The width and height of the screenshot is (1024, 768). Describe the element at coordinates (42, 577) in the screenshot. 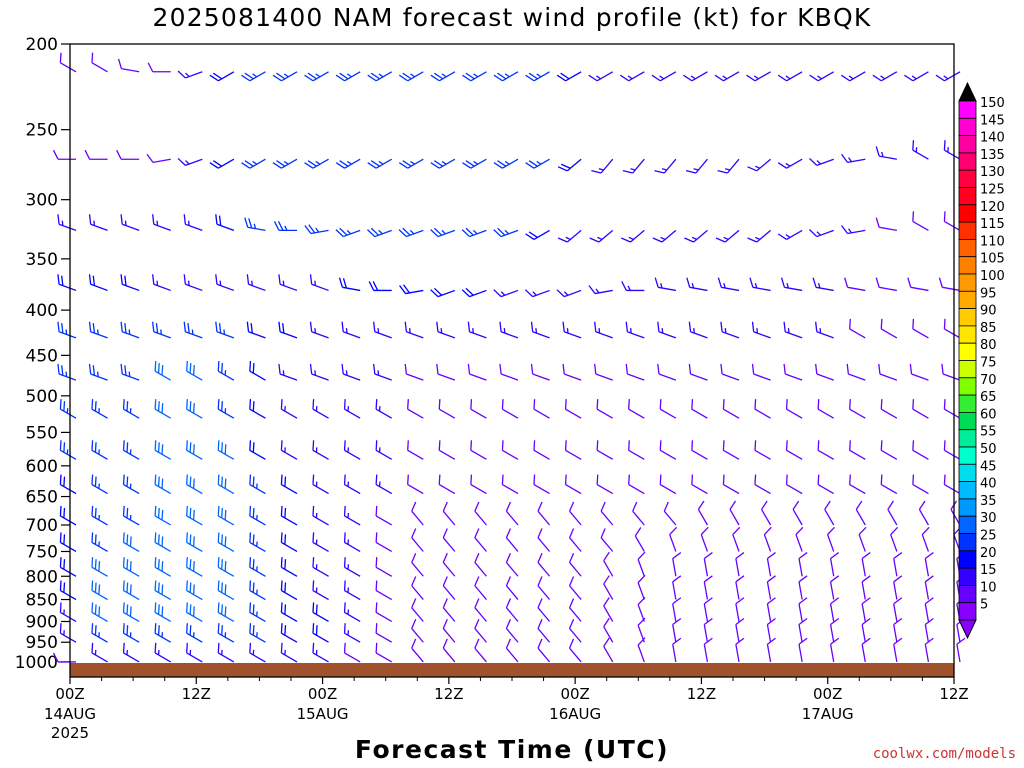

I see `y-tick-label: 800` at that location.